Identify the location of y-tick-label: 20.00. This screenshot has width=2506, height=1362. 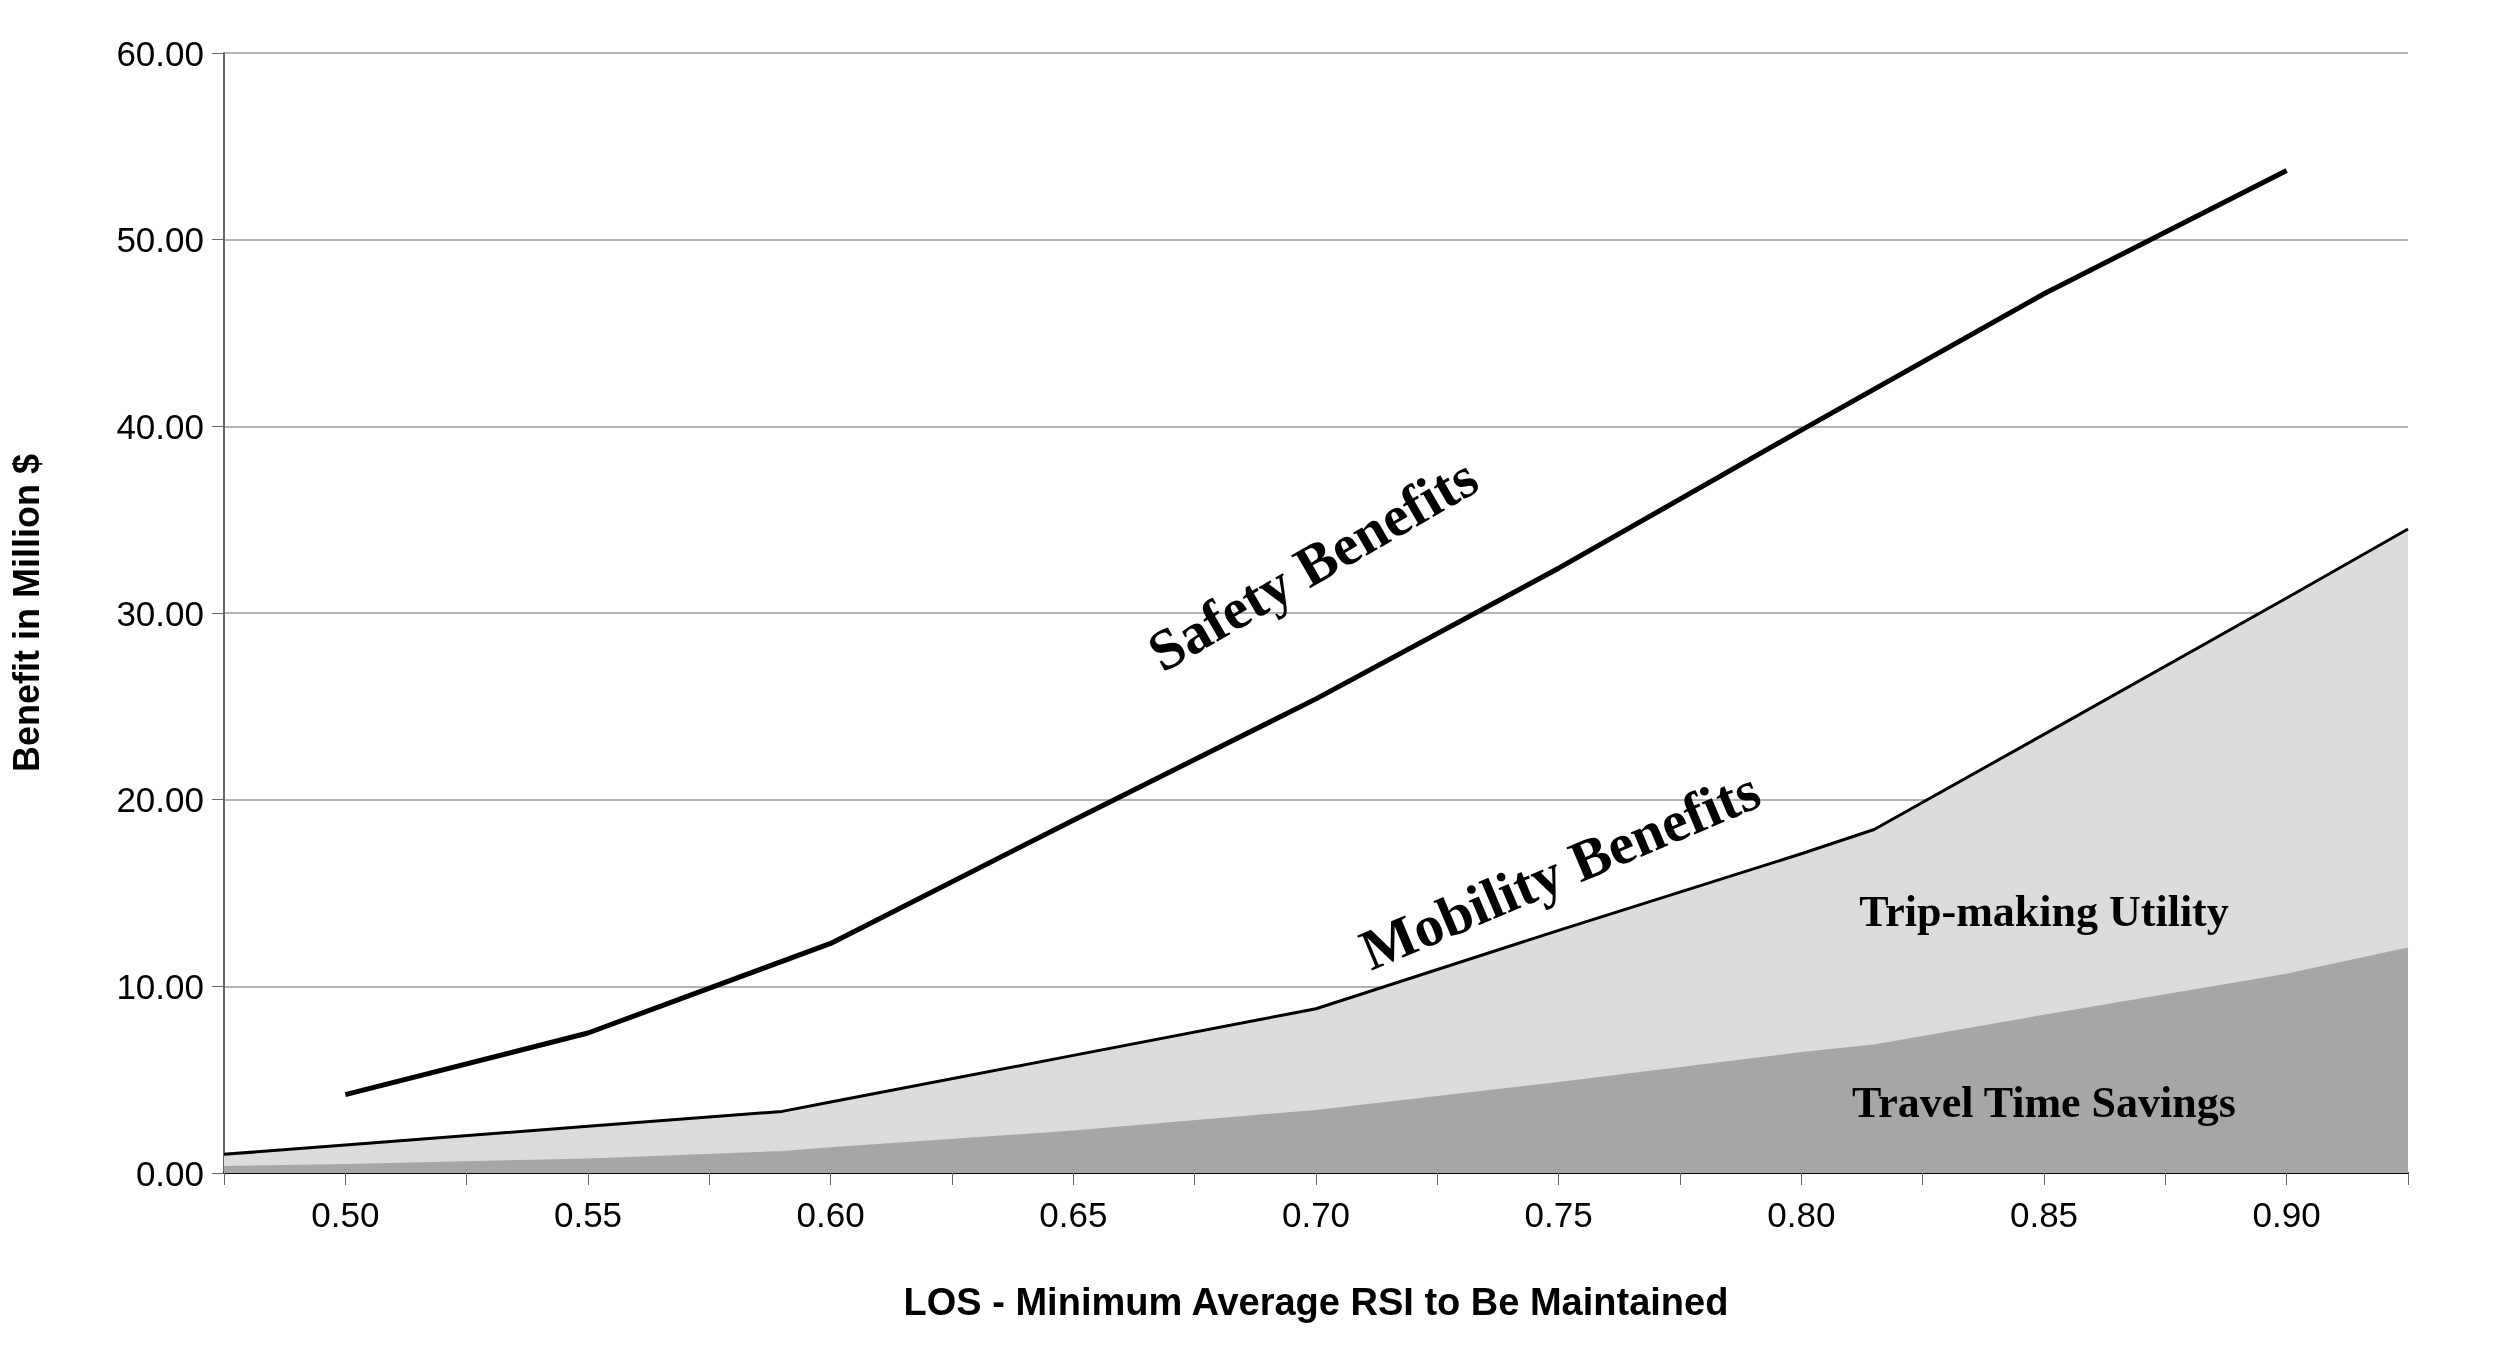
(160, 800).